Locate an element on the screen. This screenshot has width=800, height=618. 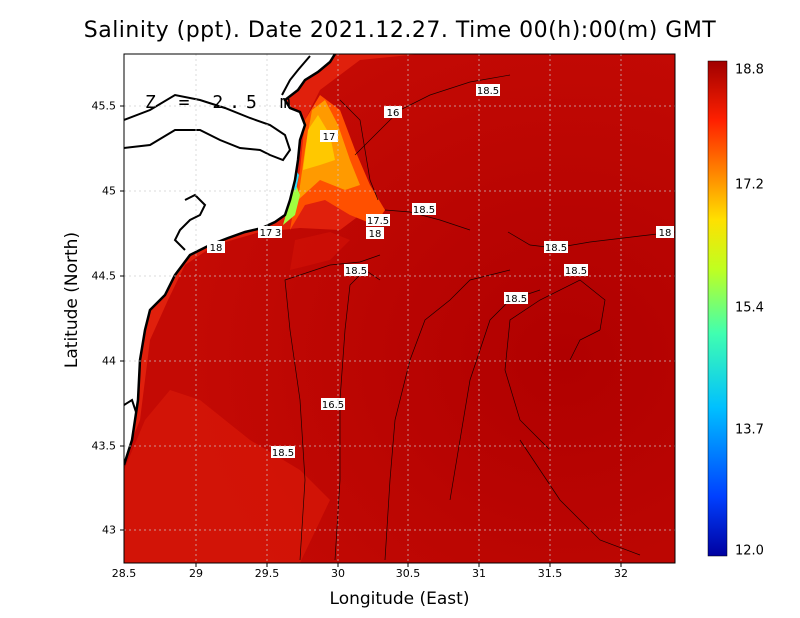
colorbar-label: 17.2 is located at coordinates (749, 185).